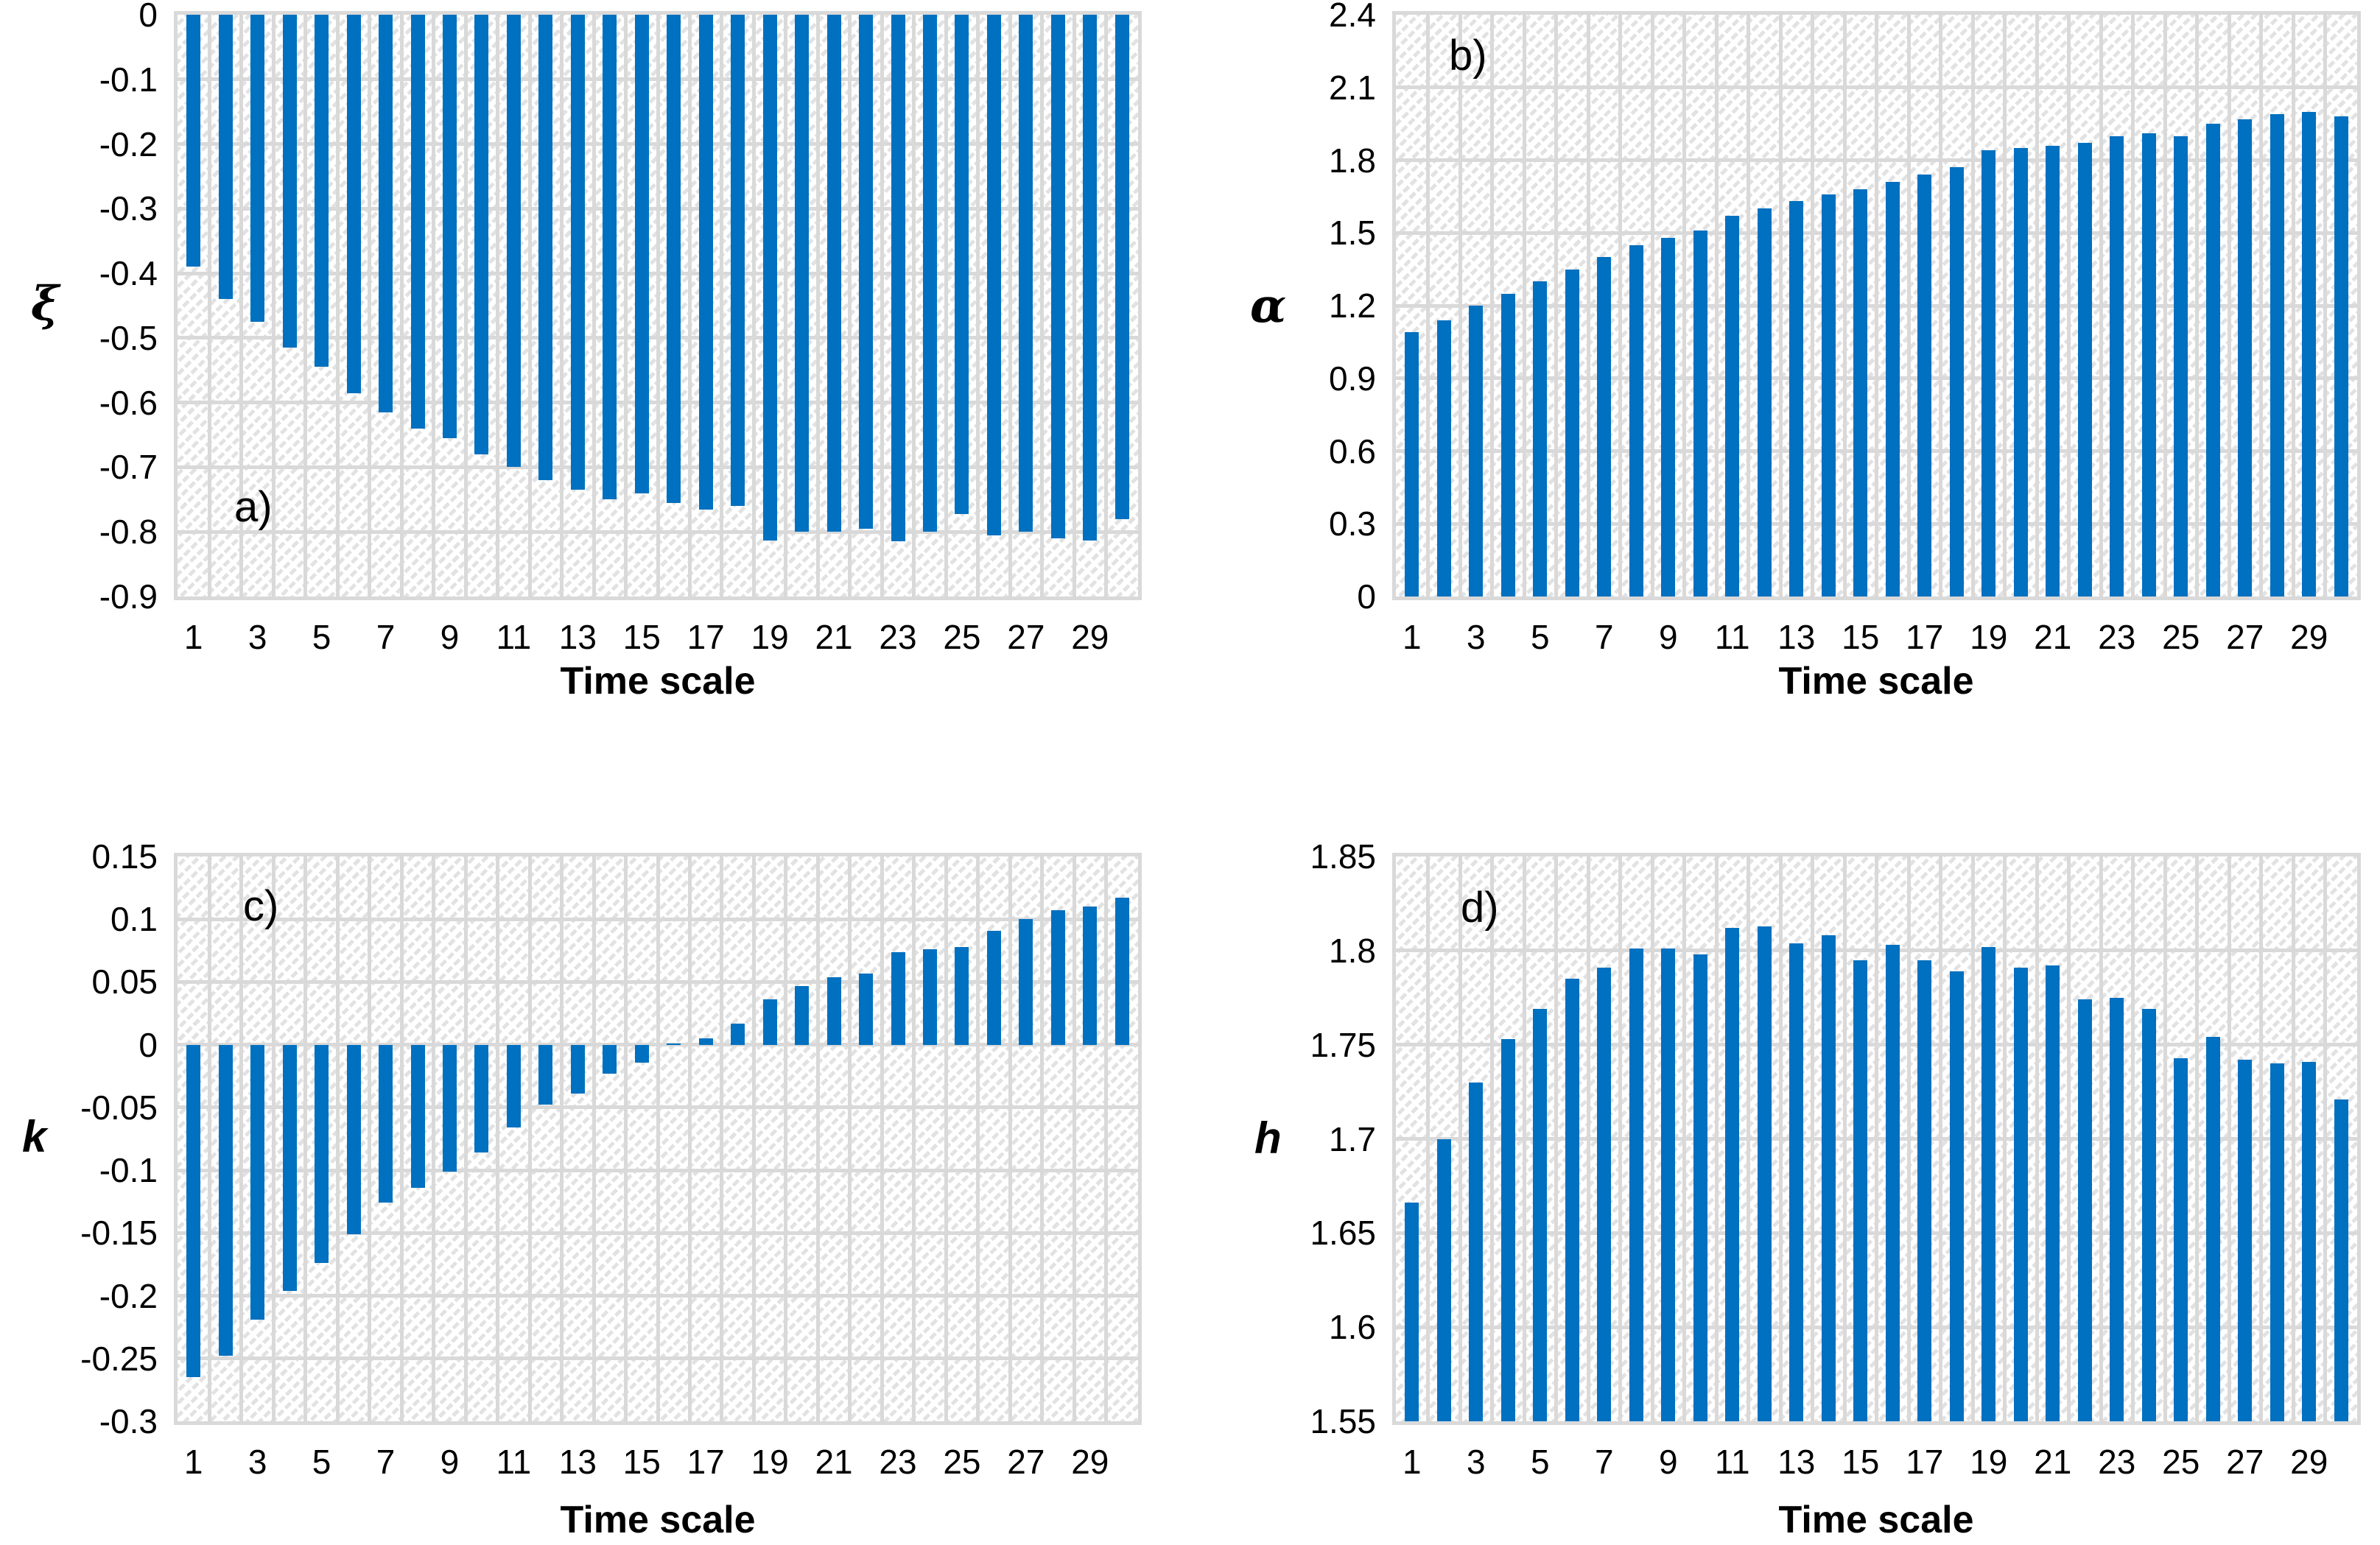  Describe the element at coordinates (1989, 1462) in the screenshot. I see `x-tick-label: 19` at that location.